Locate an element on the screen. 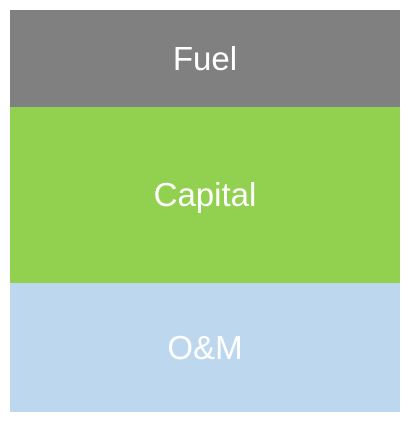 This screenshot has height=424, width=411. block-label: Capital is located at coordinates (205, 194).